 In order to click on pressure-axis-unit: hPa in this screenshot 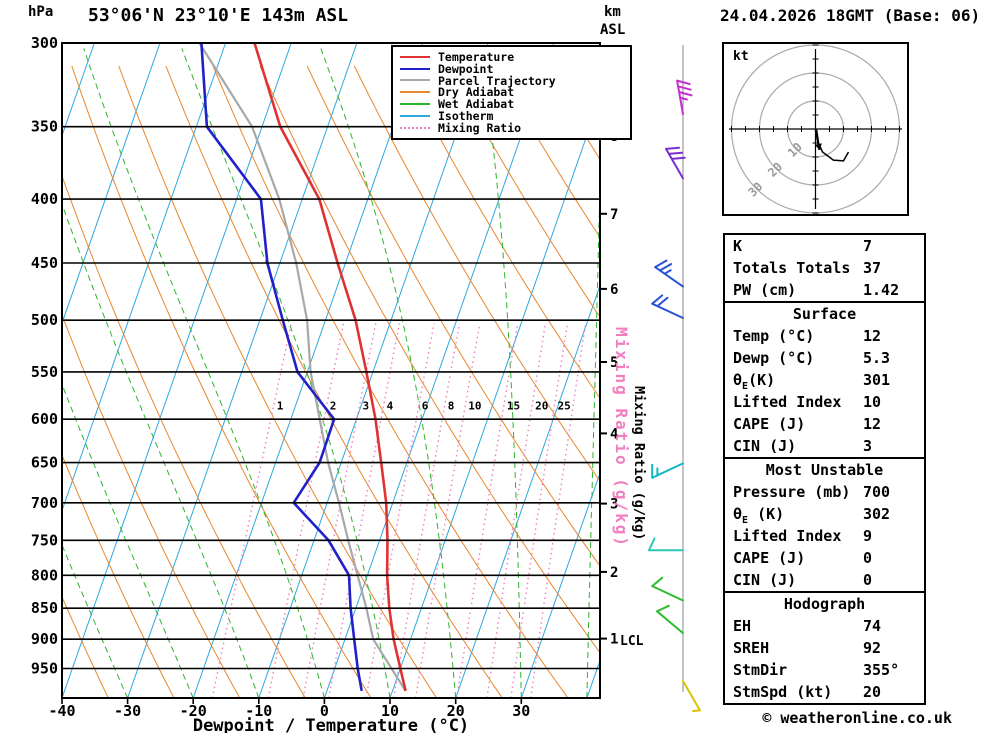, I will do `click(40, 12)`.